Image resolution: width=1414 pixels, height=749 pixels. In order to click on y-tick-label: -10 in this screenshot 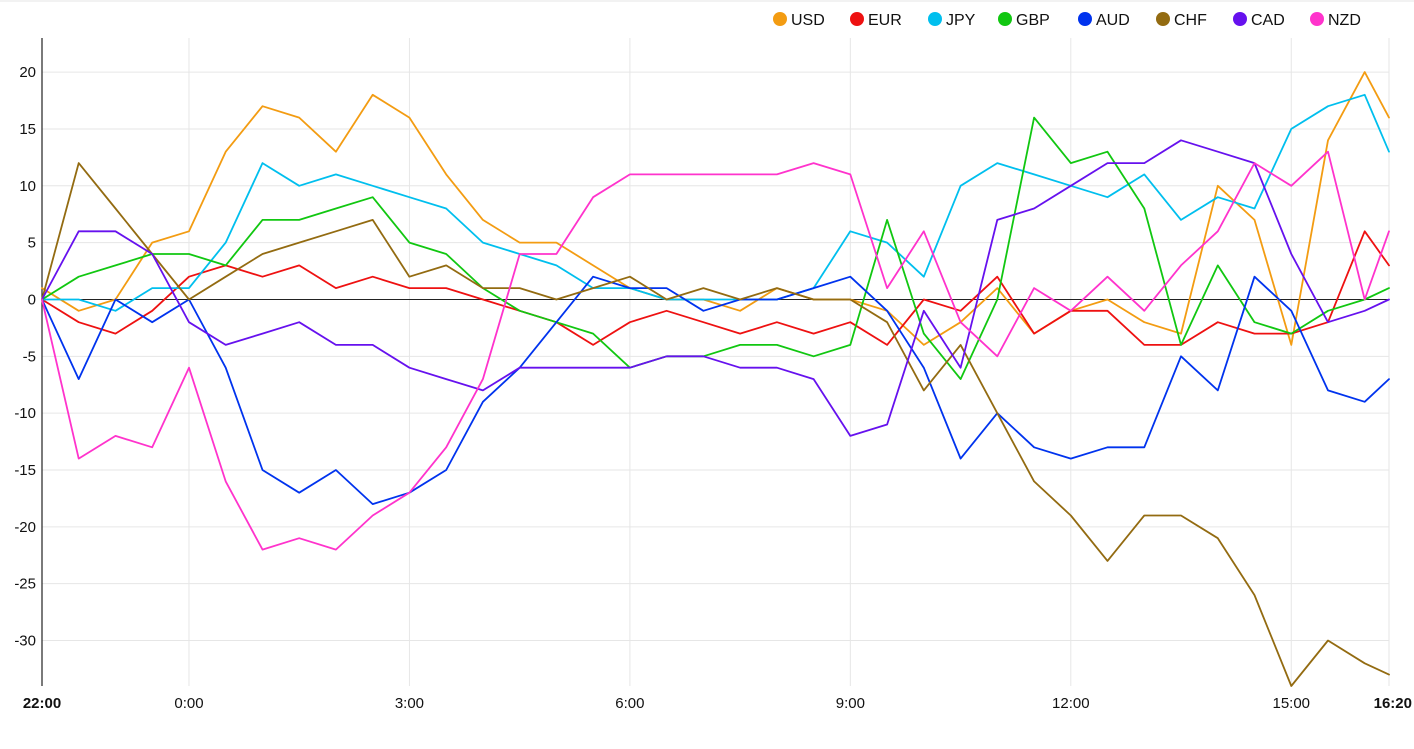, I will do `click(25, 413)`.